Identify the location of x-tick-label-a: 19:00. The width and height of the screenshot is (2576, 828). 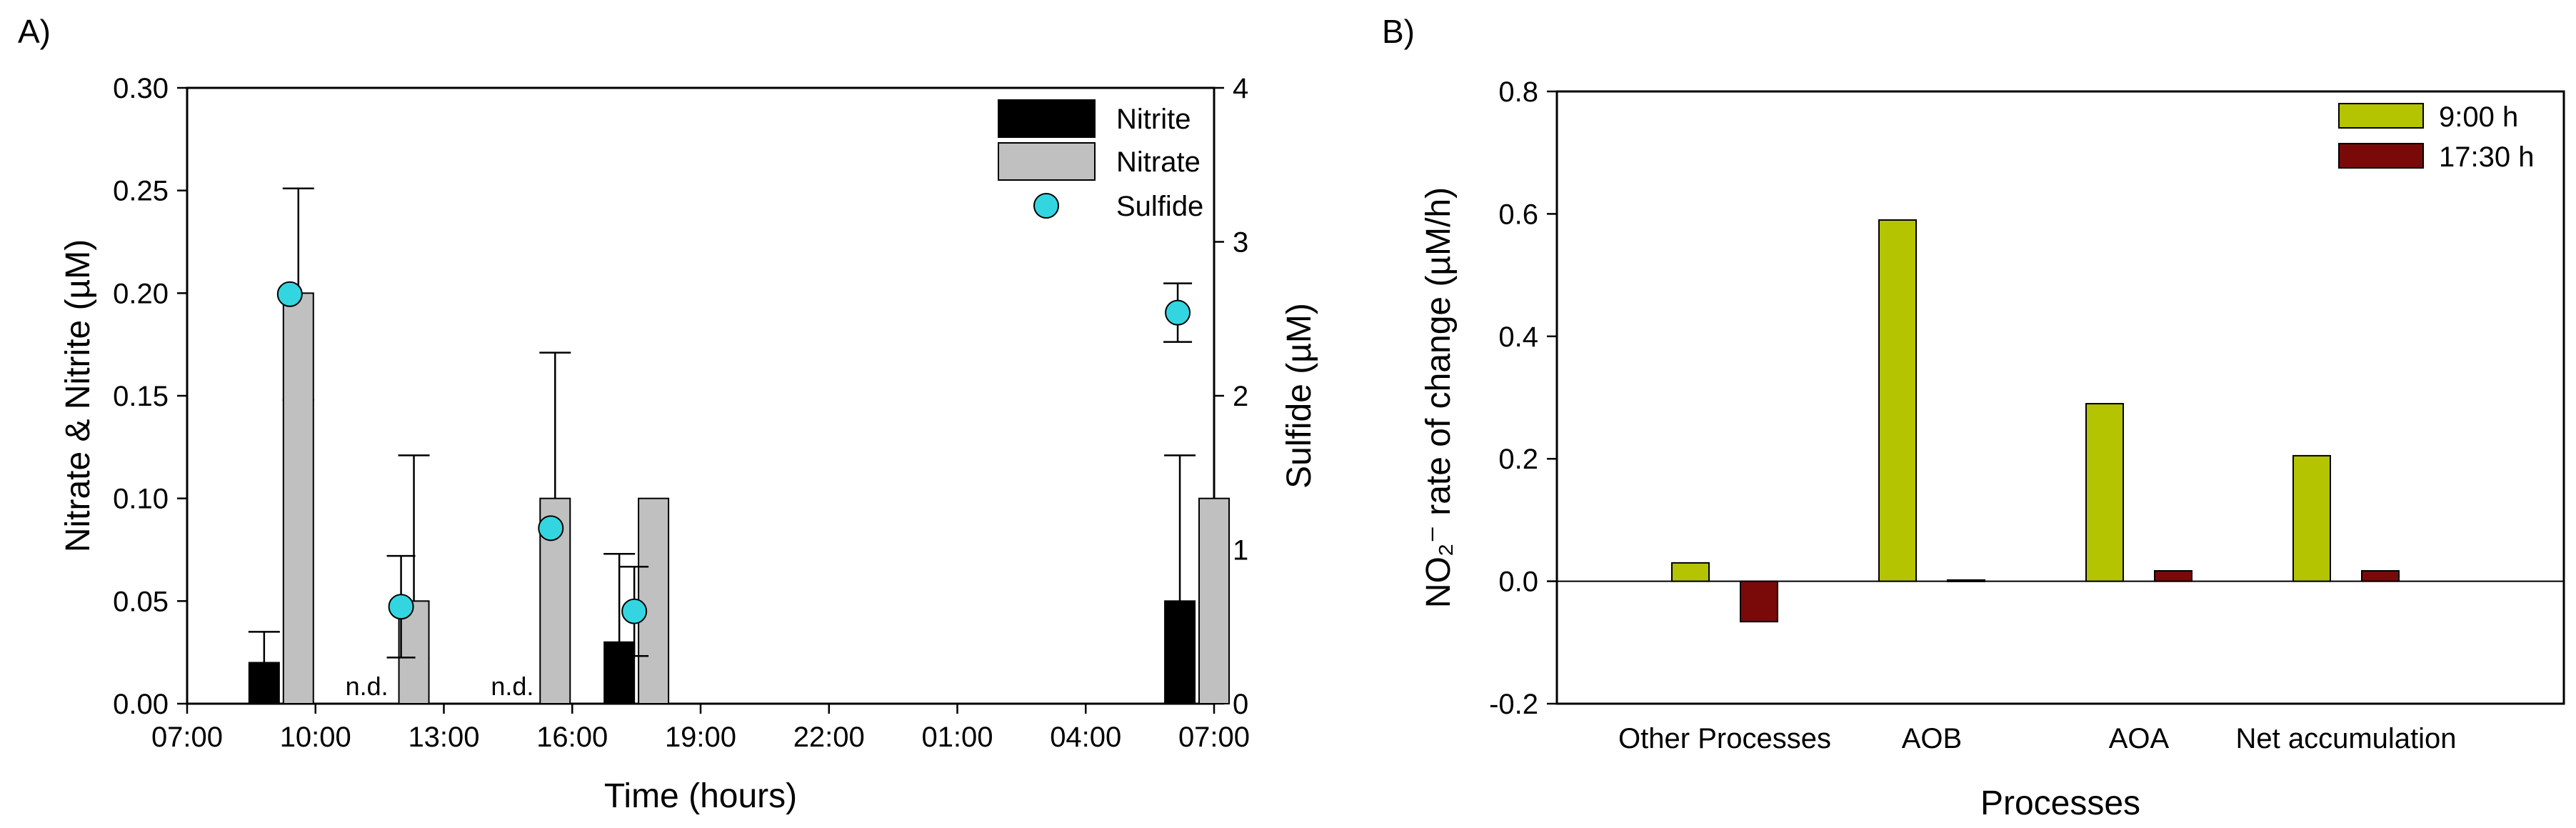
(700, 737).